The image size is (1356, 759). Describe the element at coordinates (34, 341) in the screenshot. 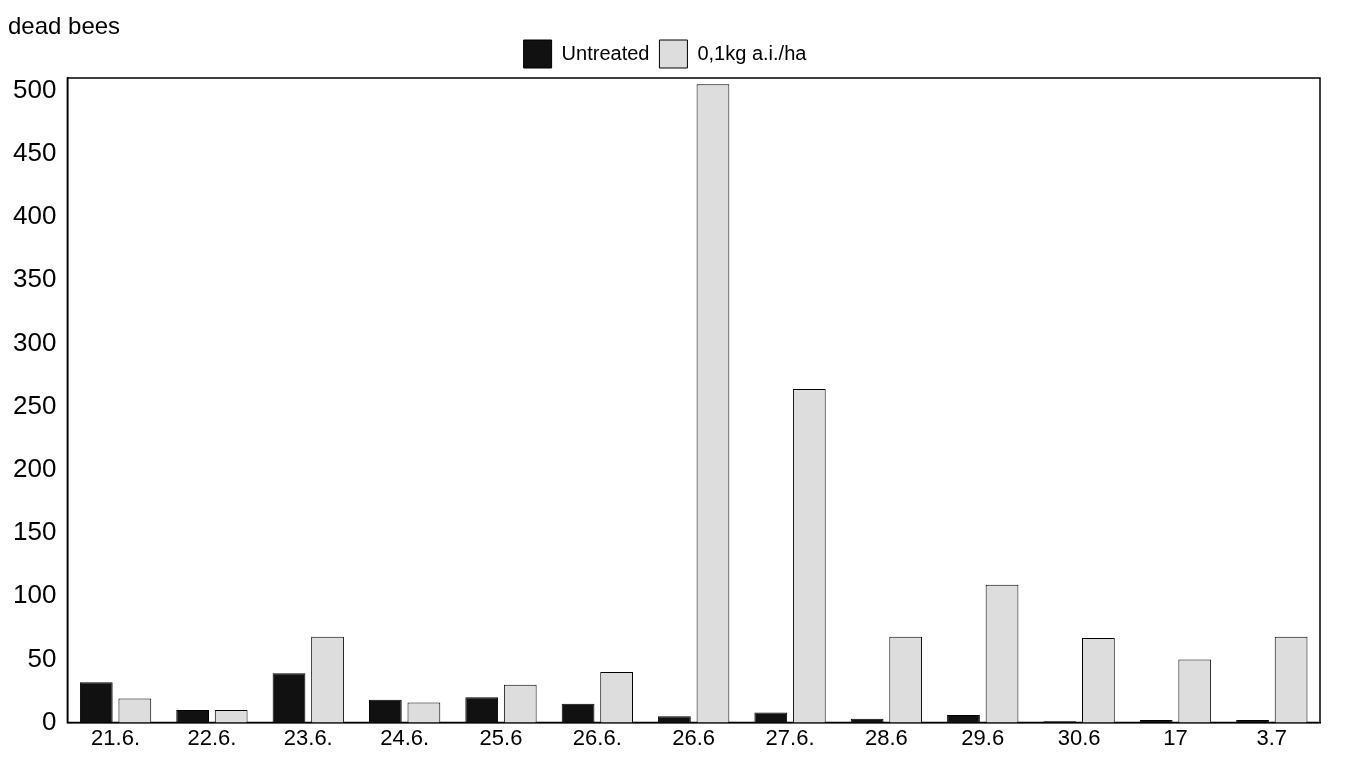

I see `y-tick-label: 300` at that location.